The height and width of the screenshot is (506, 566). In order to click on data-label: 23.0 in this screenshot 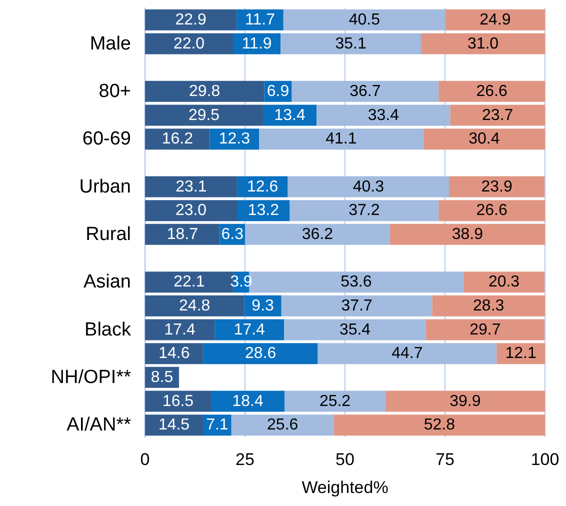, I will do `click(191, 211)`.